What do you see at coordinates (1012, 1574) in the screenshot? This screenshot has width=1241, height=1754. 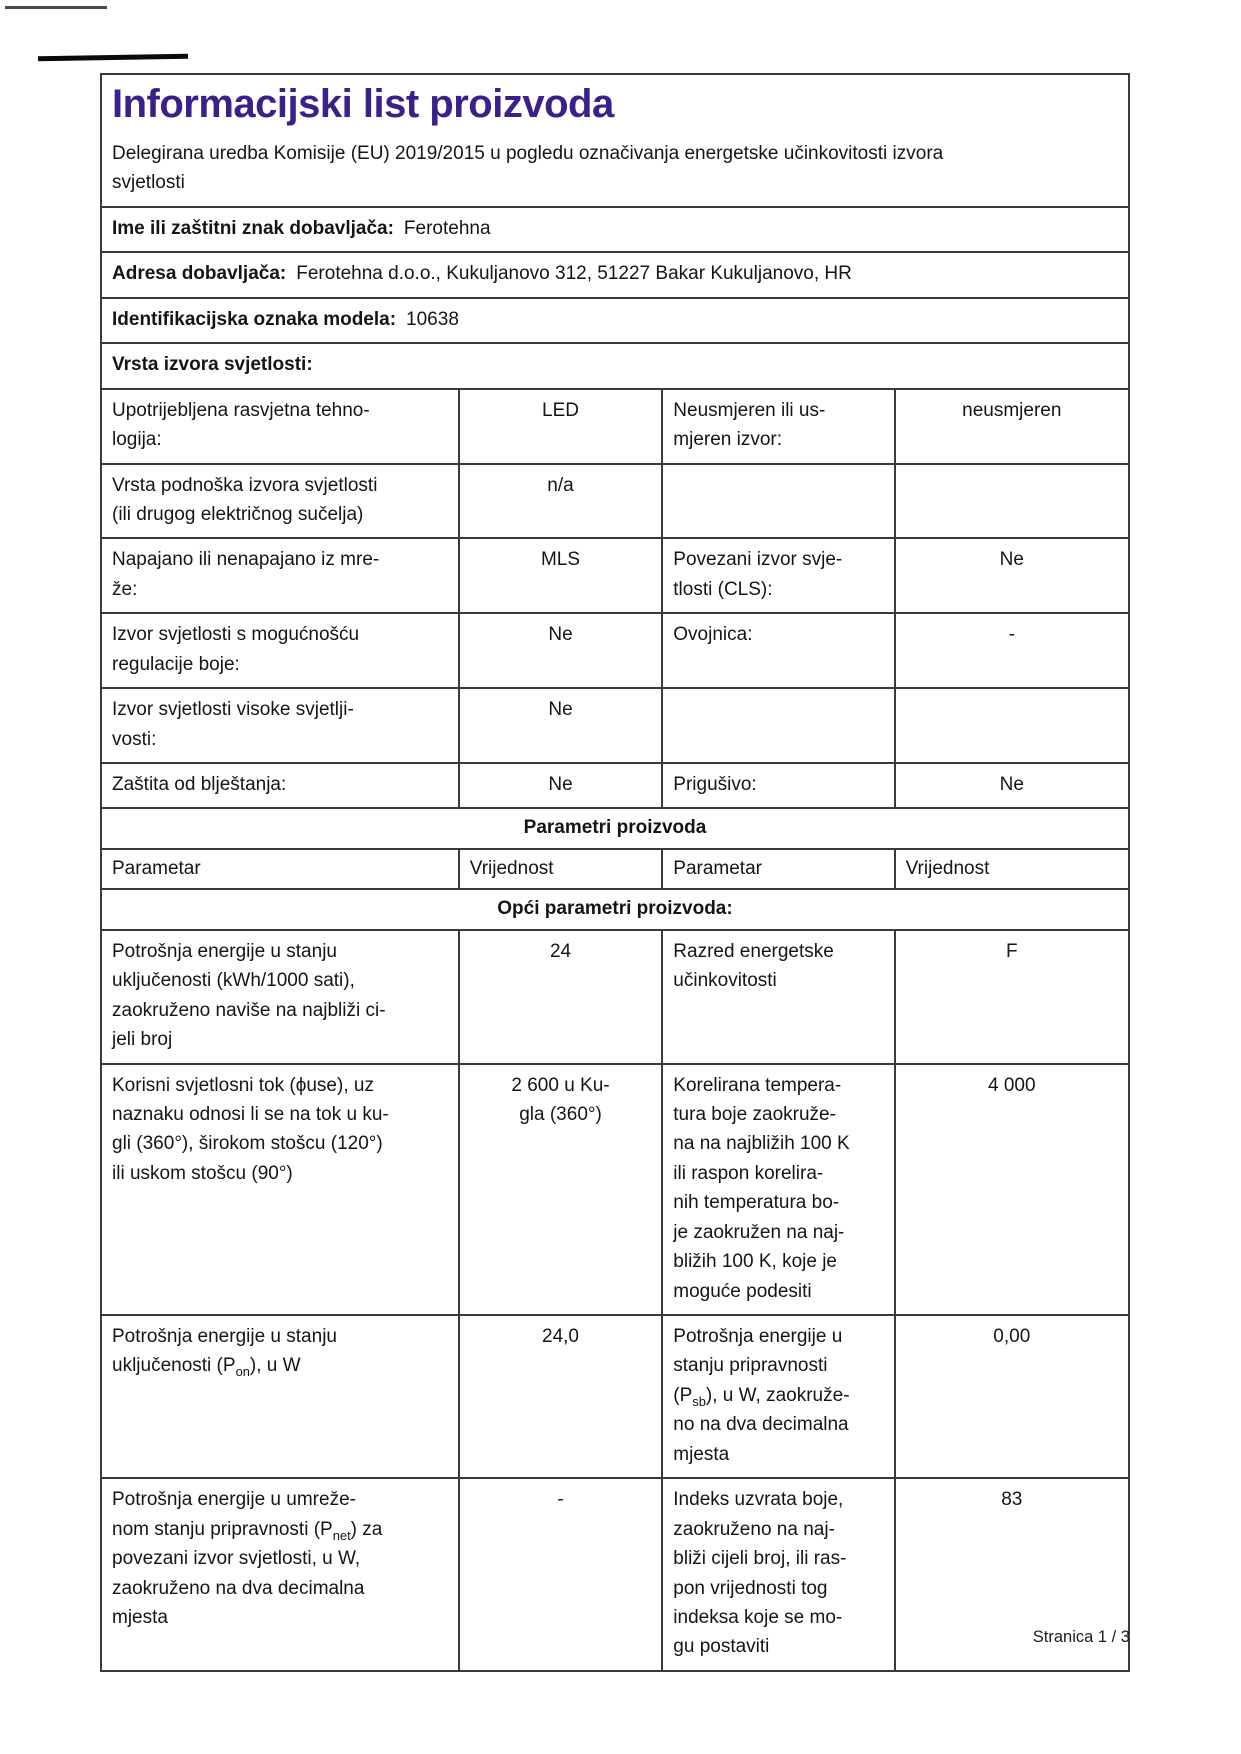 I see `value-cell: 83` at bounding box center [1012, 1574].